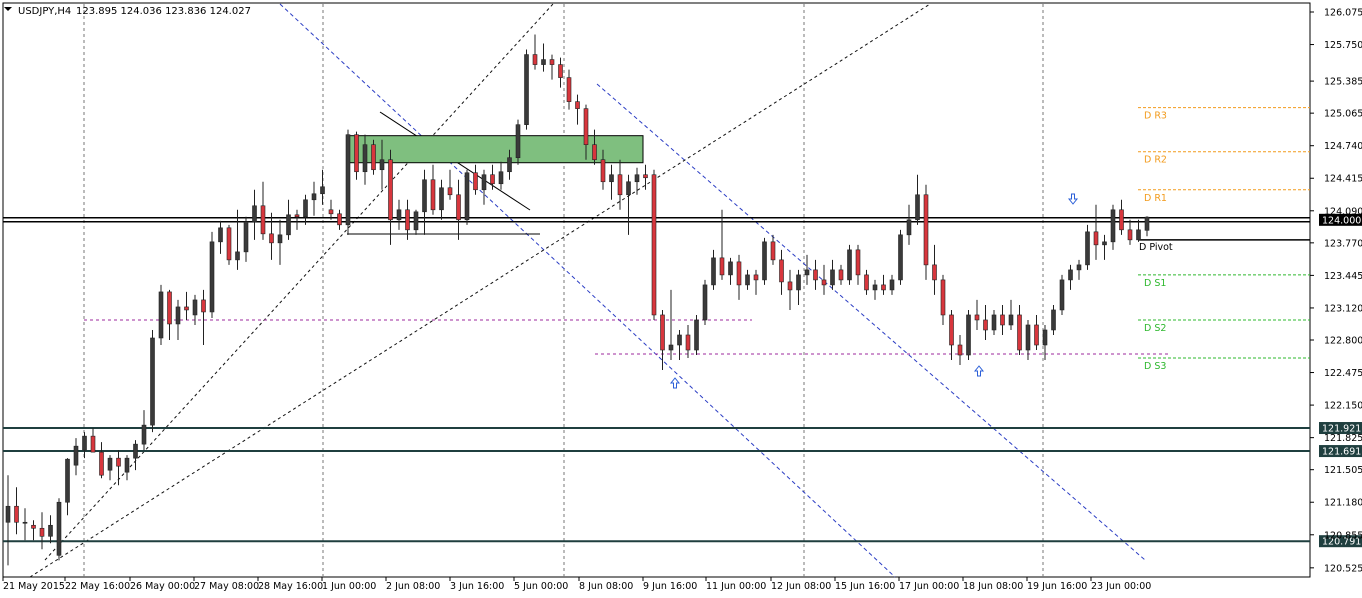  Describe the element at coordinates (1155, 160) in the screenshot. I see `pivot-label: D R2` at that location.